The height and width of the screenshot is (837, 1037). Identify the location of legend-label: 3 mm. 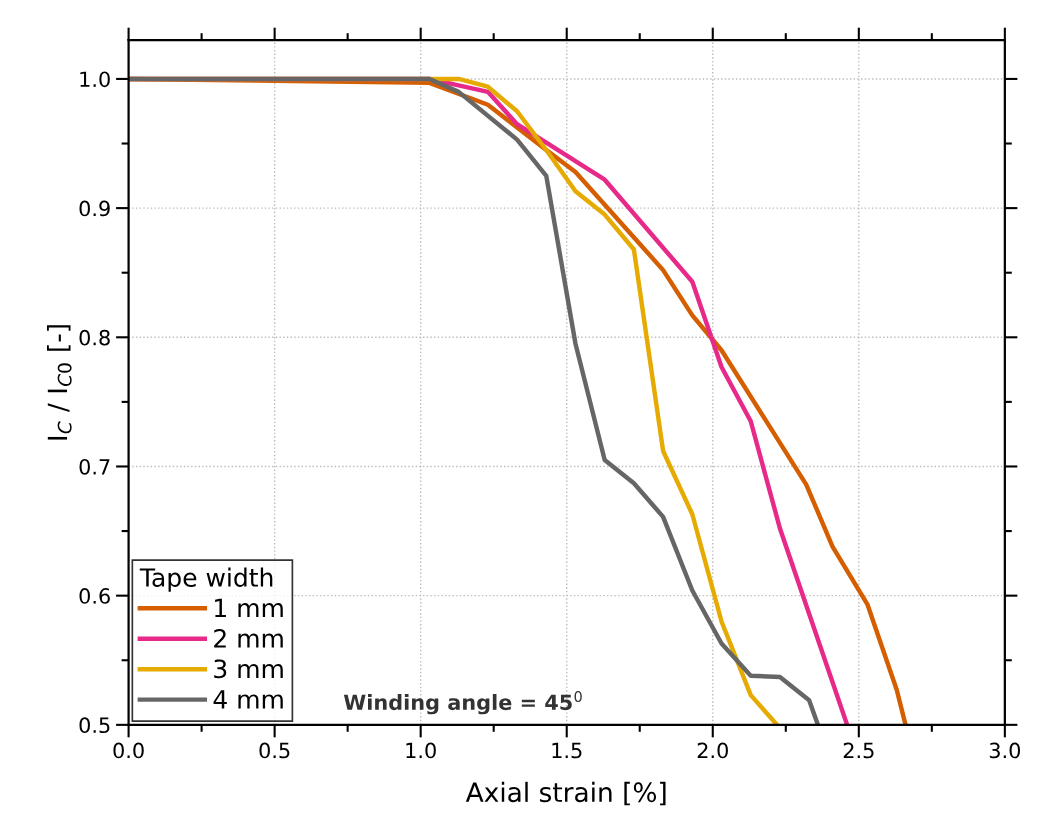
(248, 669).